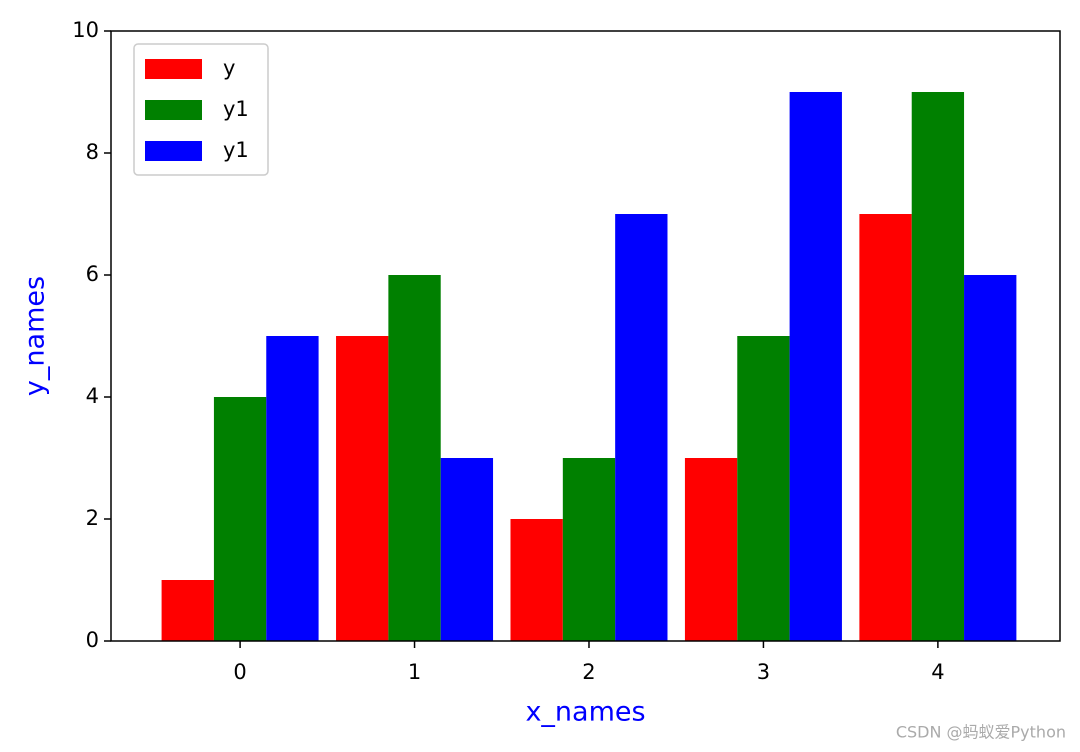  I want to click on y-tick-label: 2, so click(92, 518).